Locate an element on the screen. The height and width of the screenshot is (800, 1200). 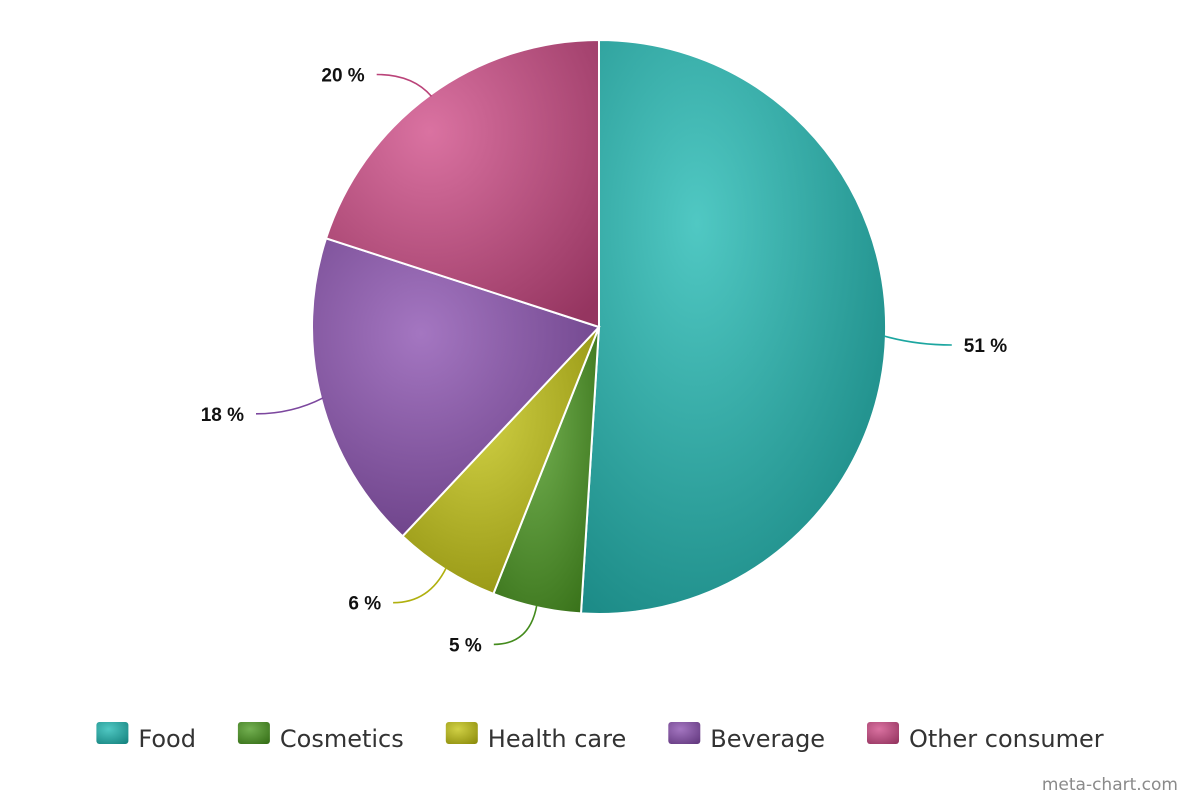
legend-swatch-food is located at coordinates (112, 733).